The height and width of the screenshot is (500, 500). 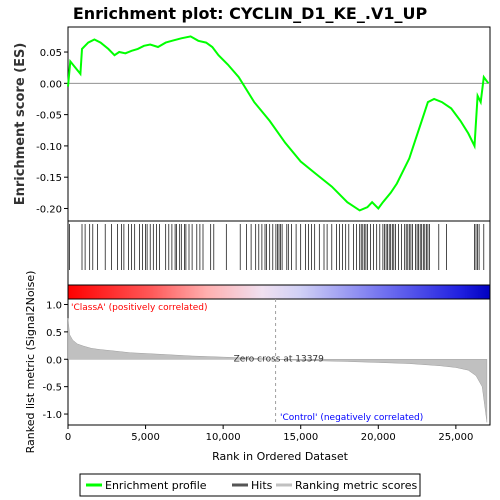 I want to click on metric-yticks: 1.0 0.5 0.0 -0.5 -1.0, so click(x=55, y=360).